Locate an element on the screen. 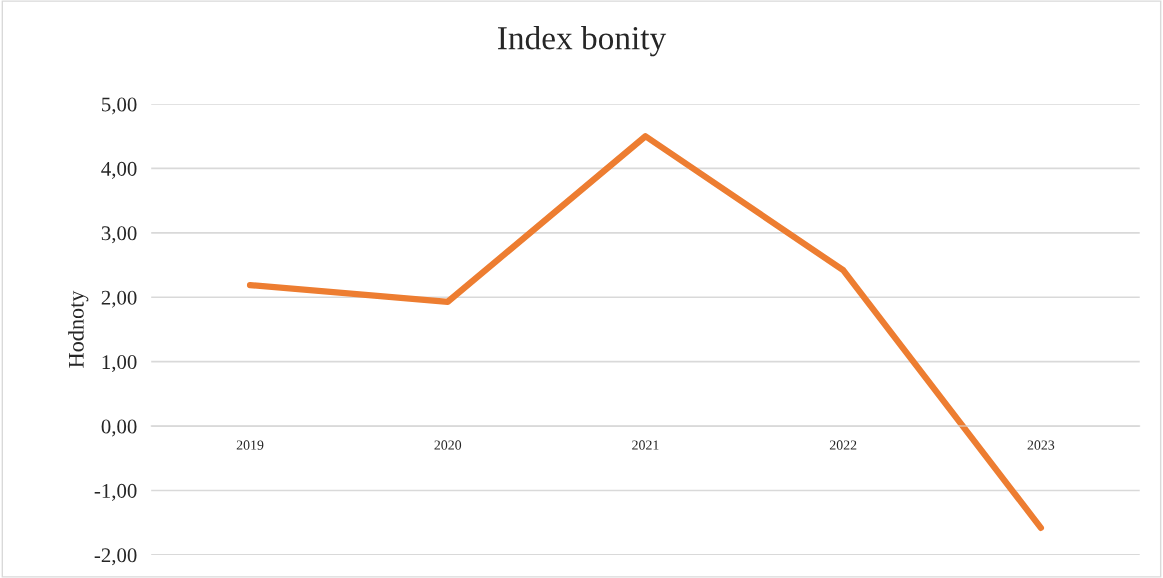  x-tick-label: 2022 is located at coordinates (843, 445).